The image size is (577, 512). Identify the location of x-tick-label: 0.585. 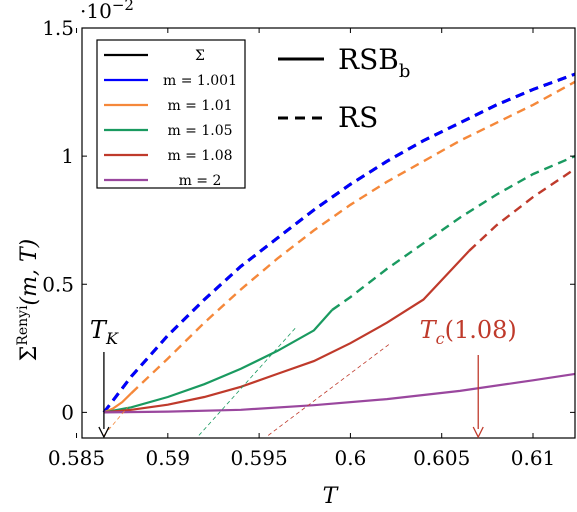
(76, 458).